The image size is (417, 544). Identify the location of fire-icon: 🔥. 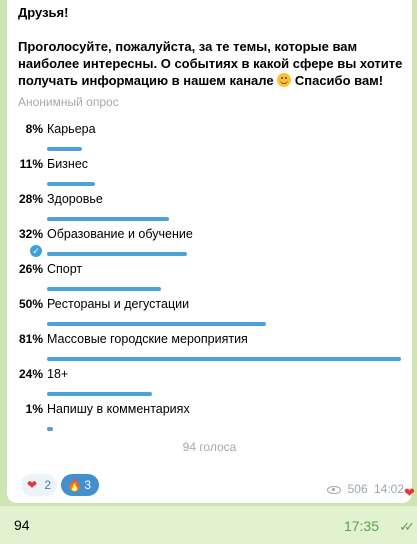
(74, 485).